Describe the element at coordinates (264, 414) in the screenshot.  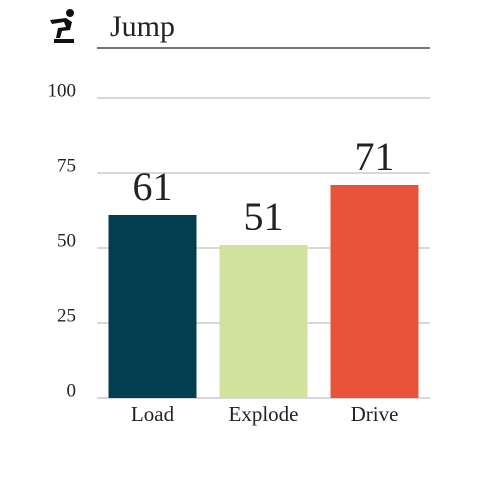
I see `x-tick-label: Explode` at that location.